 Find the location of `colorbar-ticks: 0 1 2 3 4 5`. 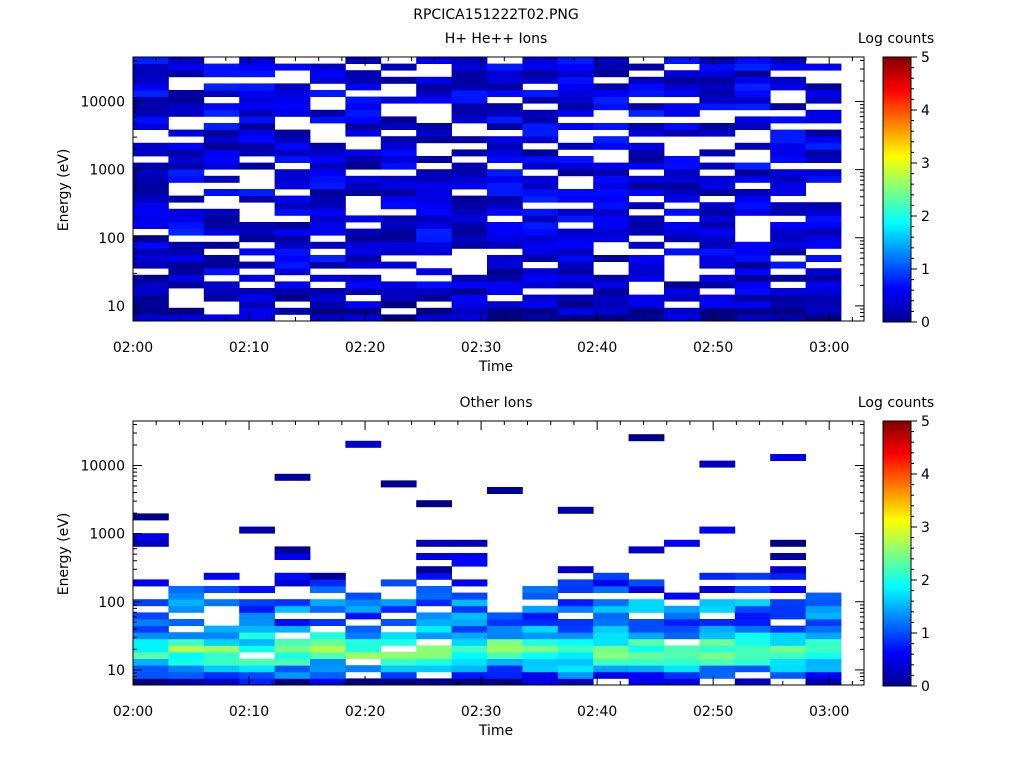

colorbar-ticks: 0 1 2 3 4 5 is located at coordinates (920, 190).